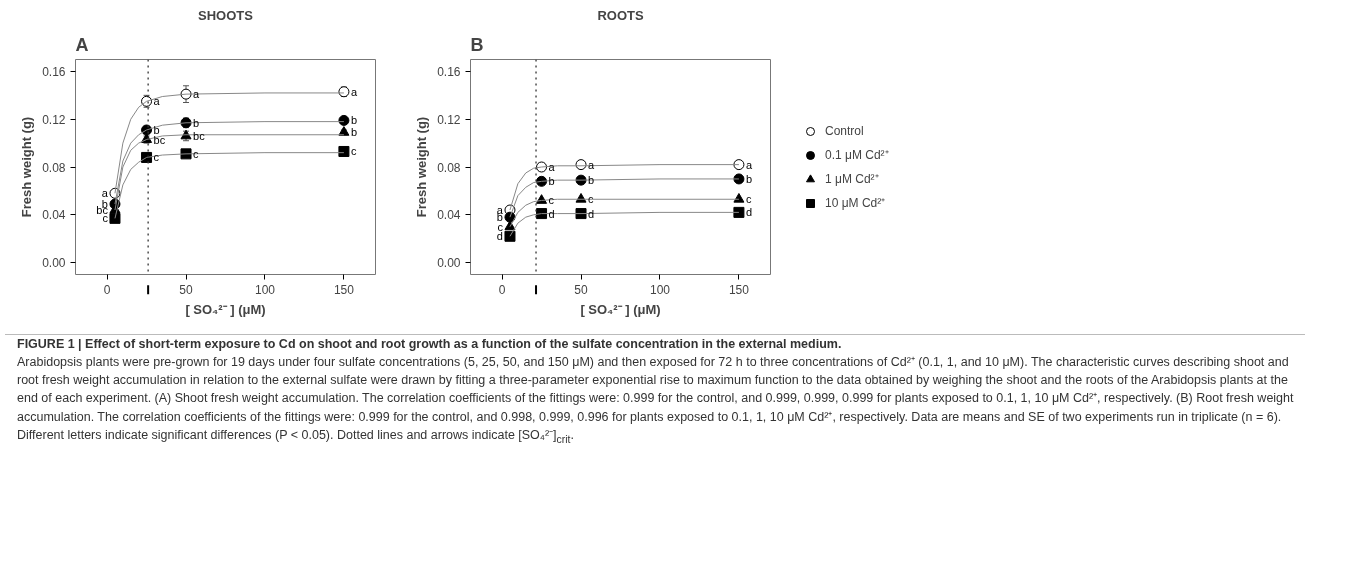 The image size is (1357, 585). I want to click on chart-title: SHOOTS, so click(226, 15).